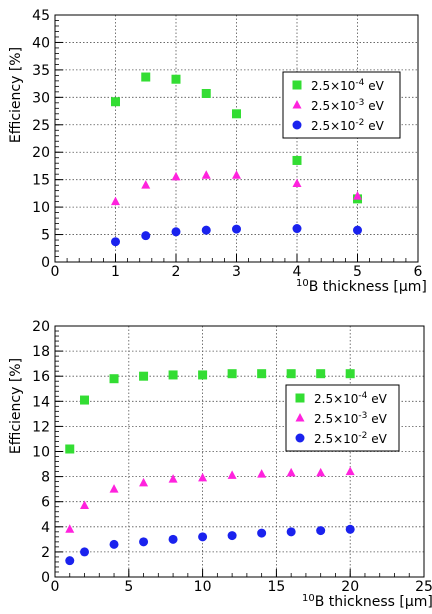 The height and width of the screenshot is (614, 432). What do you see at coordinates (45, 553) in the screenshot?
I see `y-tick-label: 2` at bounding box center [45, 553].